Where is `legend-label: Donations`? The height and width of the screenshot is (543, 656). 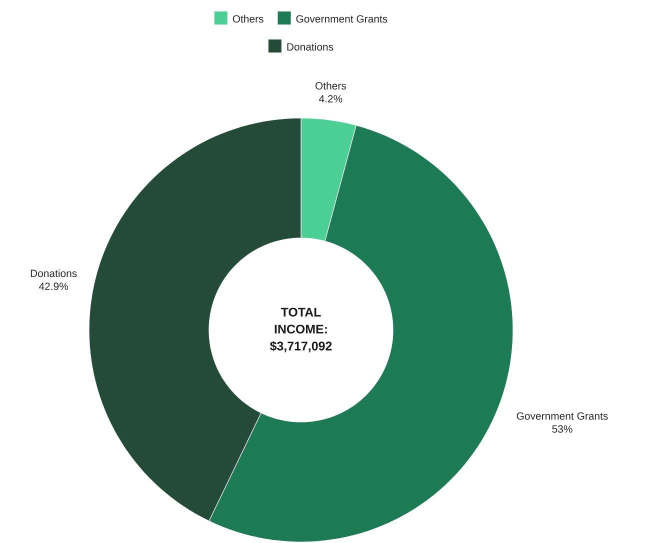 legend-label: Donations is located at coordinates (310, 46).